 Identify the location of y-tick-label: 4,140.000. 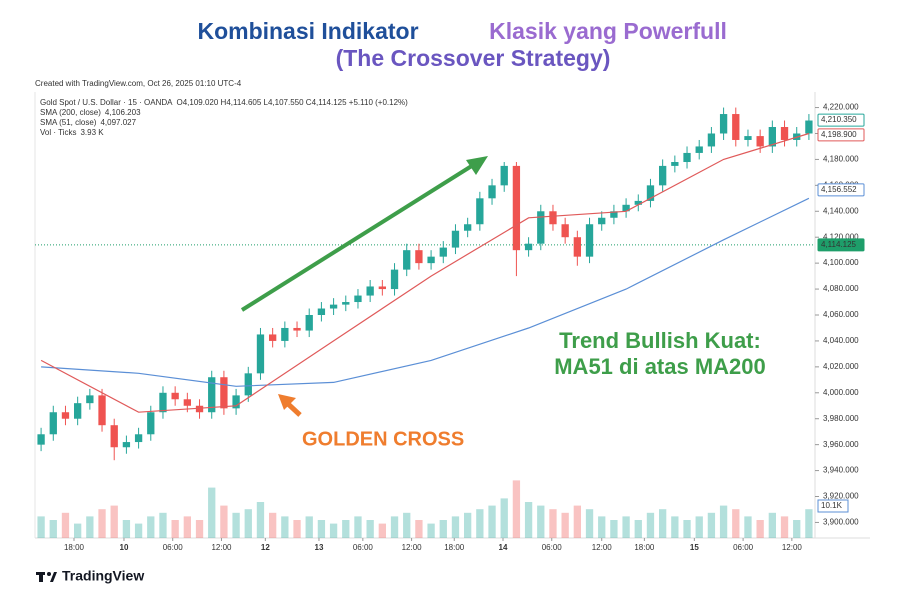
(841, 210).